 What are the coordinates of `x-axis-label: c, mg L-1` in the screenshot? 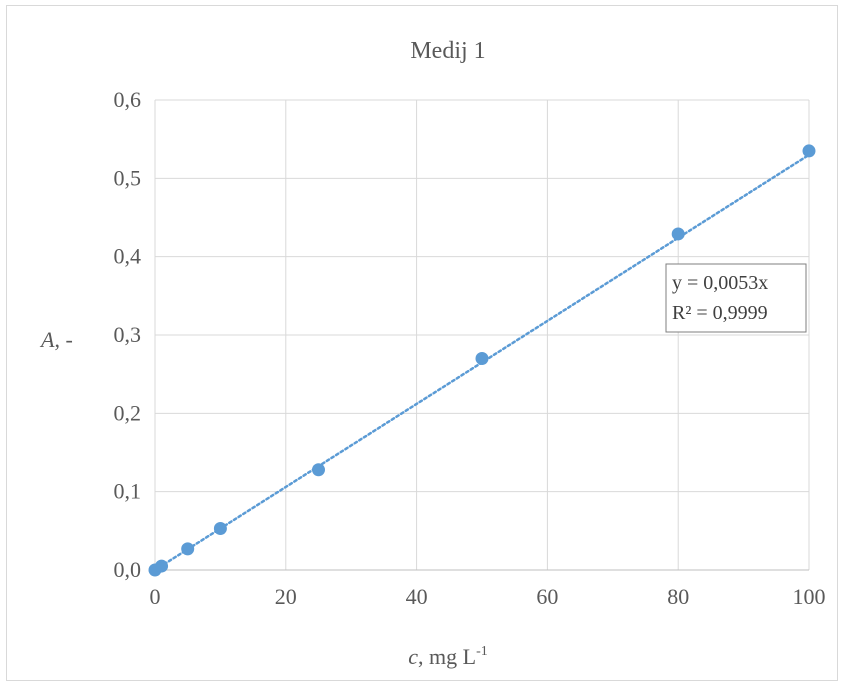 It's located at (448, 656).